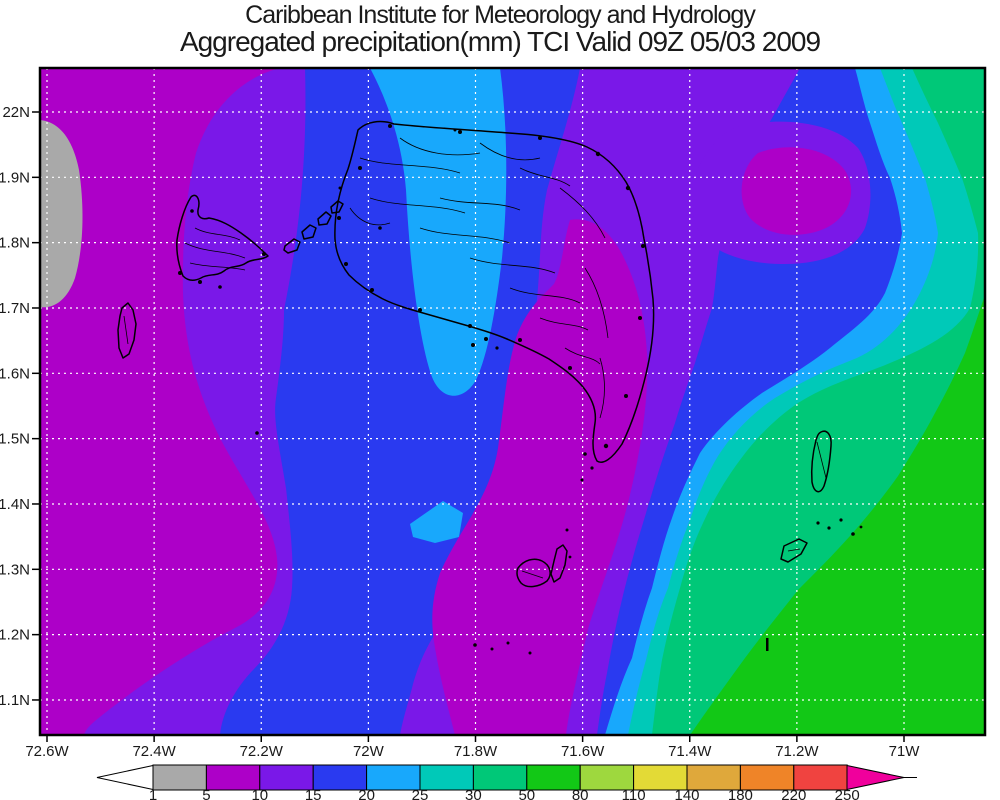  Describe the element at coordinates (476, 751) in the screenshot. I see `lon-label-71.8W: 71.8W` at that location.